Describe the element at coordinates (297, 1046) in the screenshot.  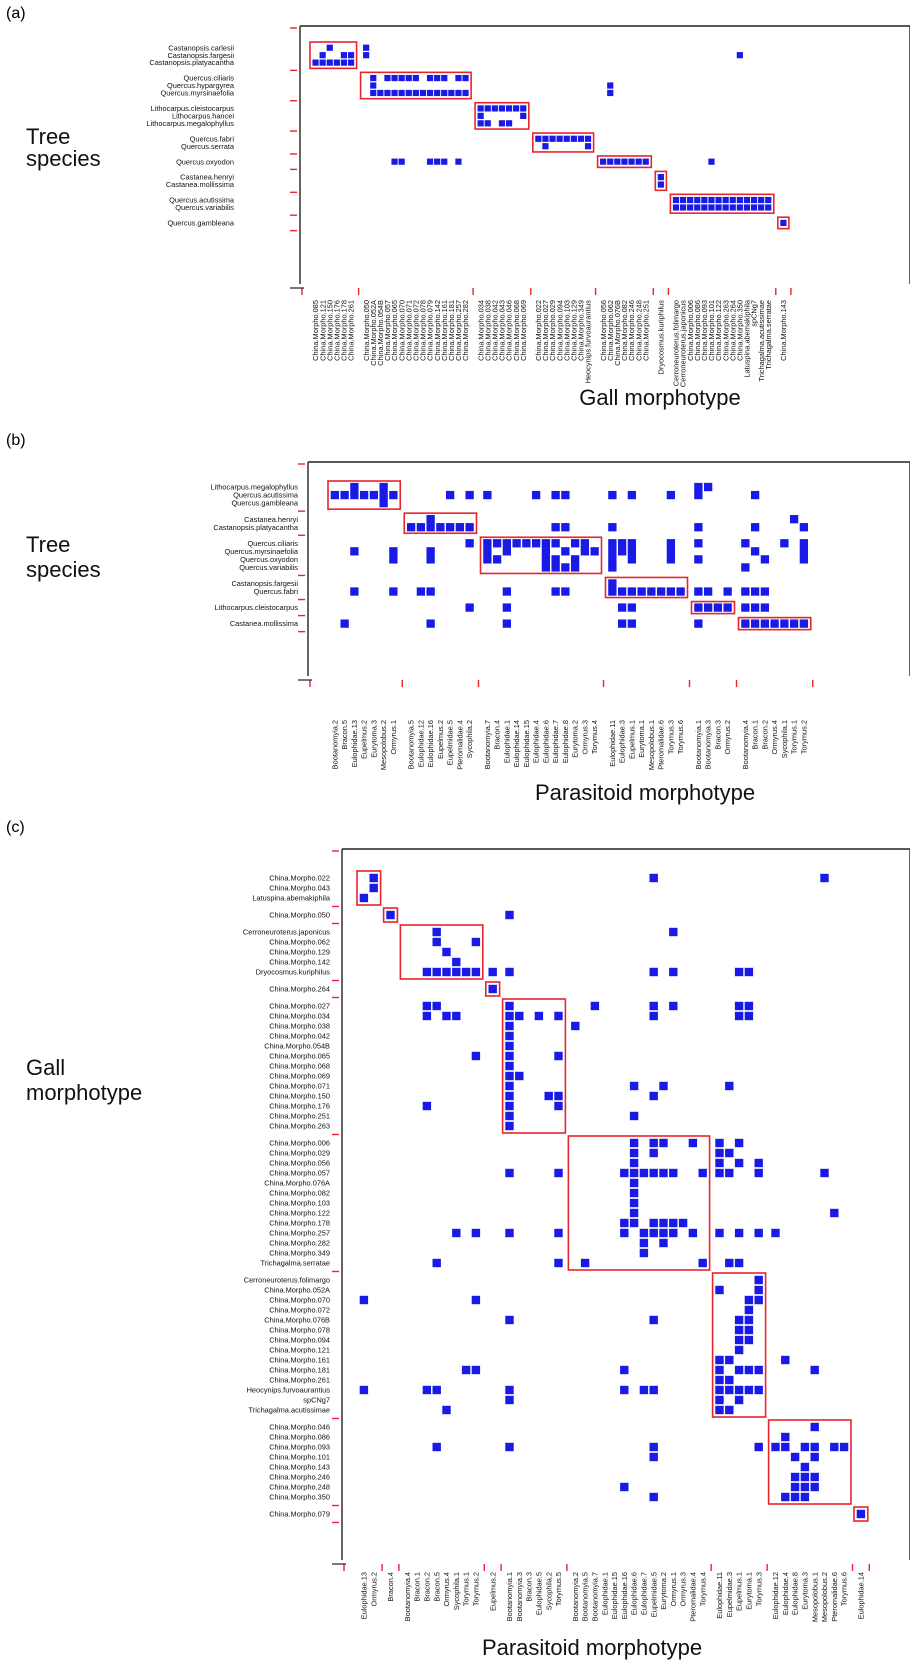
I see `panel-c-row-label: China.Morpho.054B` at that location.